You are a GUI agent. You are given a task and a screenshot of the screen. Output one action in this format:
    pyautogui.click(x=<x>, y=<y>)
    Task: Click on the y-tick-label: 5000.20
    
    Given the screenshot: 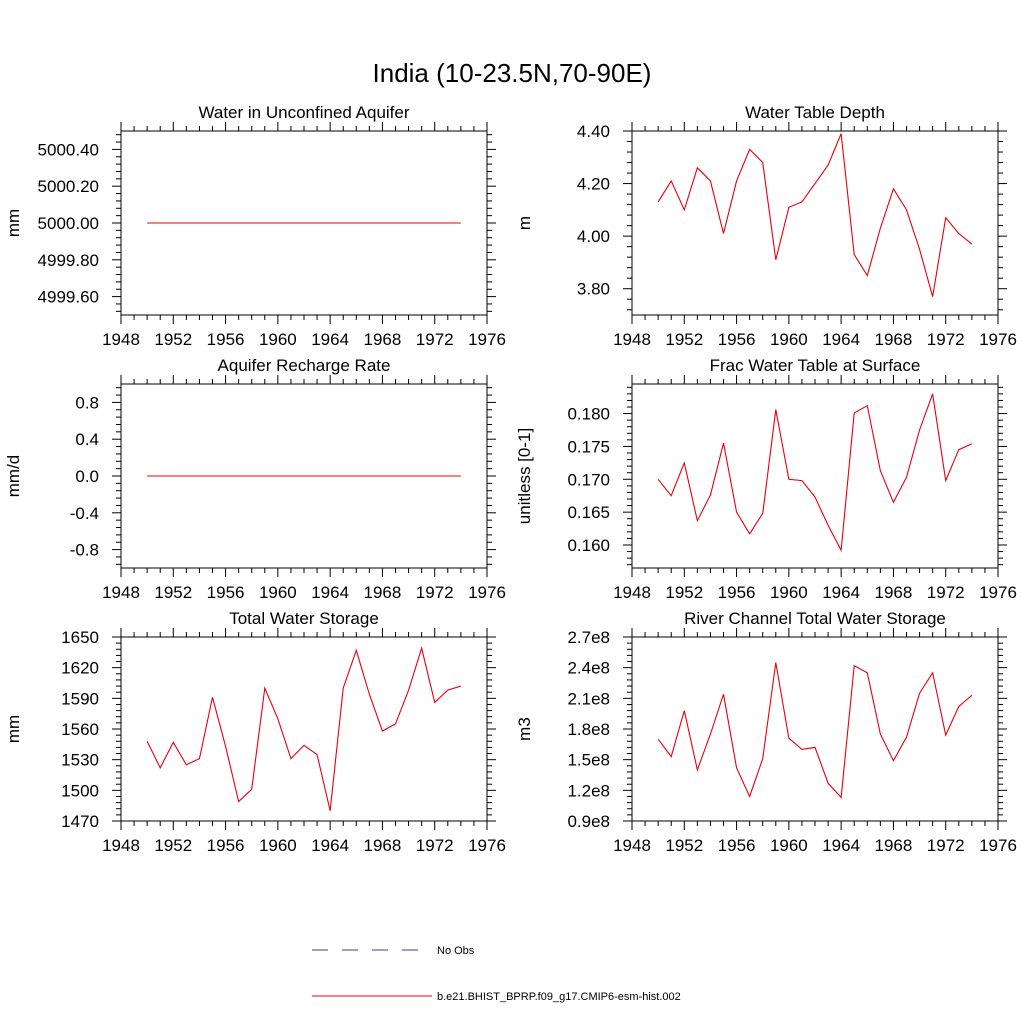 What is the action you would take?
    pyautogui.click(x=68, y=186)
    